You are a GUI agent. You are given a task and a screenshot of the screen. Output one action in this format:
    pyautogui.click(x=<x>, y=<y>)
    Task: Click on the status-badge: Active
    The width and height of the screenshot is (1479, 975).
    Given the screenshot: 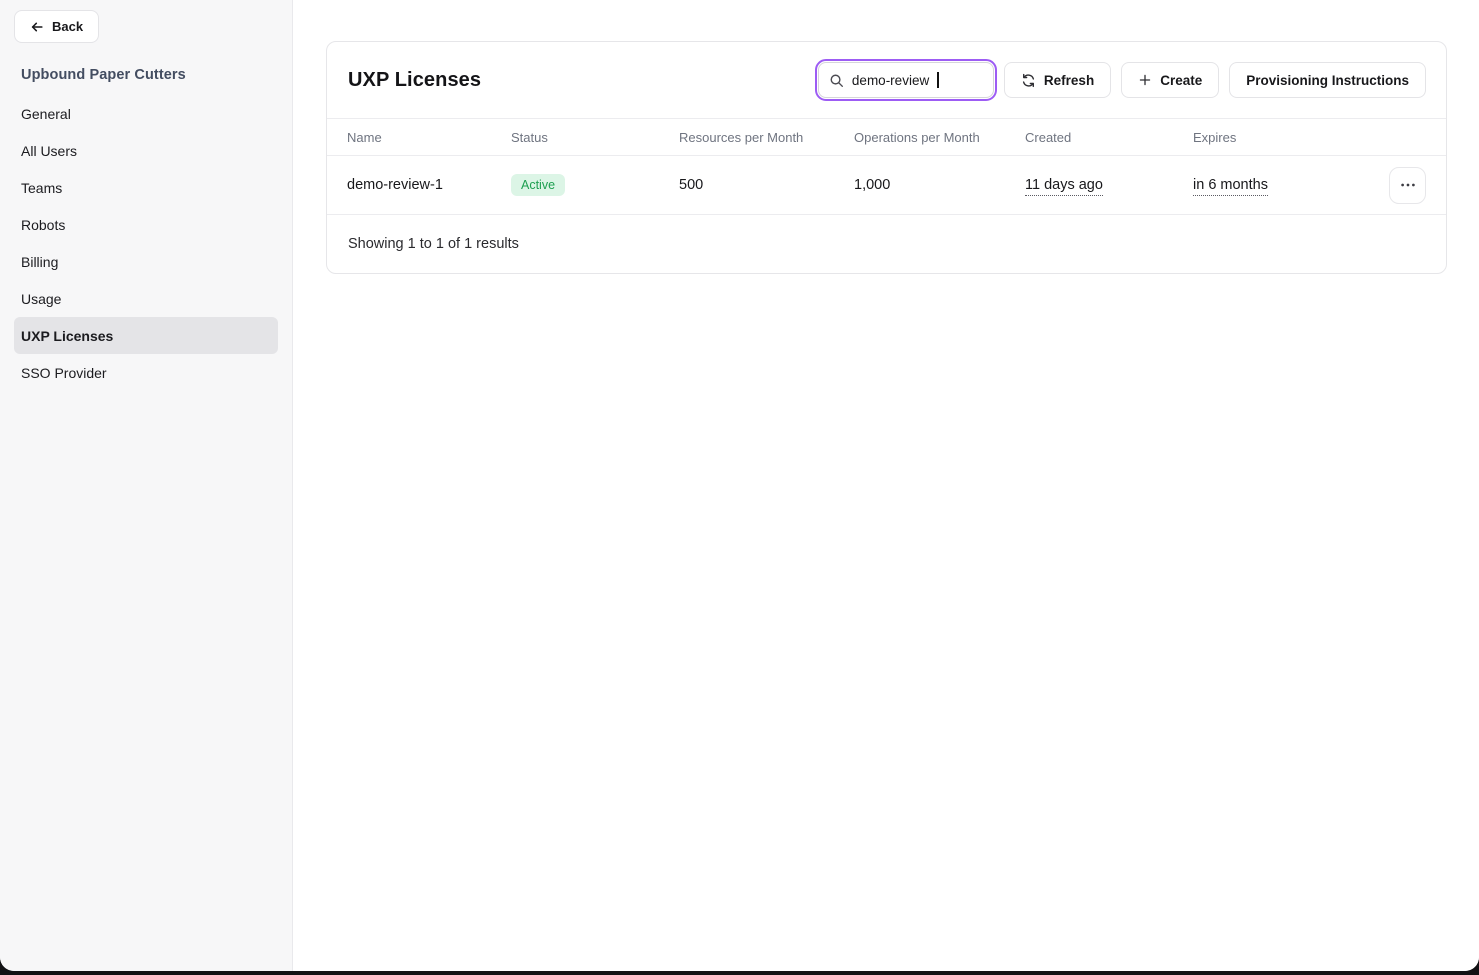 What is the action you would take?
    pyautogui.click(x=538, y=185)
    